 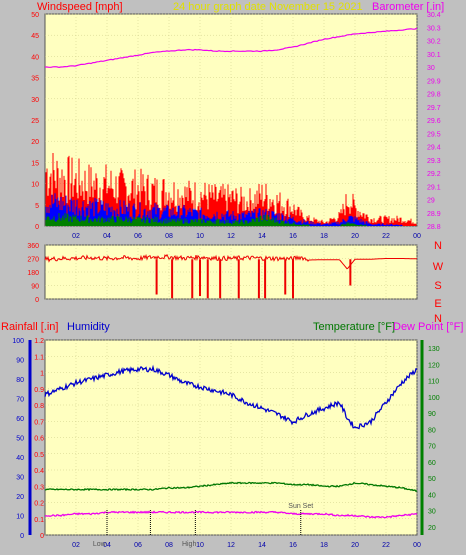 I want to click on rain-y-tick-label: 1.2, so click(x=39, y=341).